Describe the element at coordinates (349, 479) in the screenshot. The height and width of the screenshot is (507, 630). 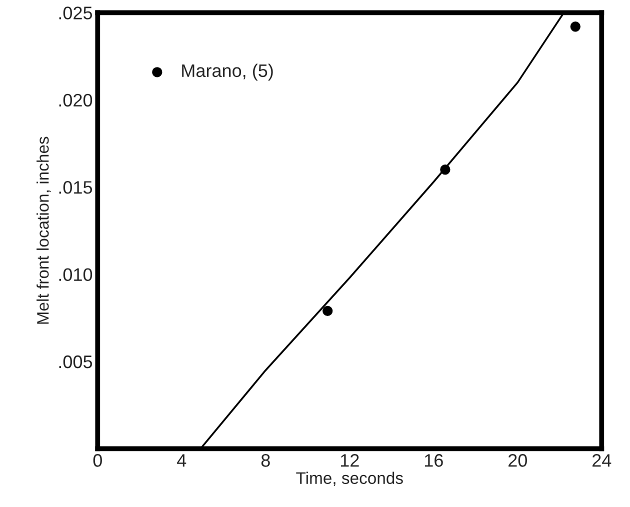
I see `x-axis-title: Time, seconds` at that location.